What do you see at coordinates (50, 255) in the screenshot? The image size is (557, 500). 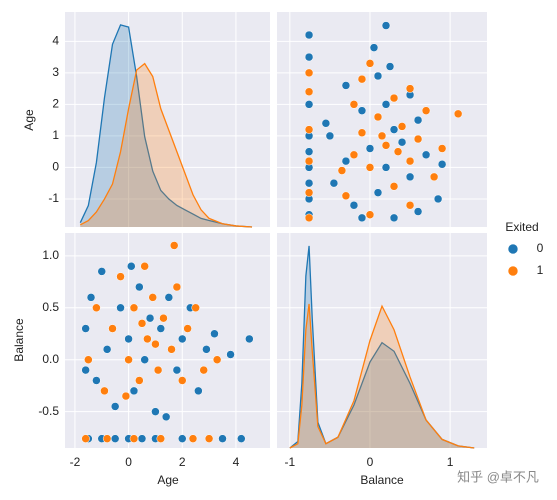 I see `y-tick-label: 1.0` at bounding box center [50, 255].